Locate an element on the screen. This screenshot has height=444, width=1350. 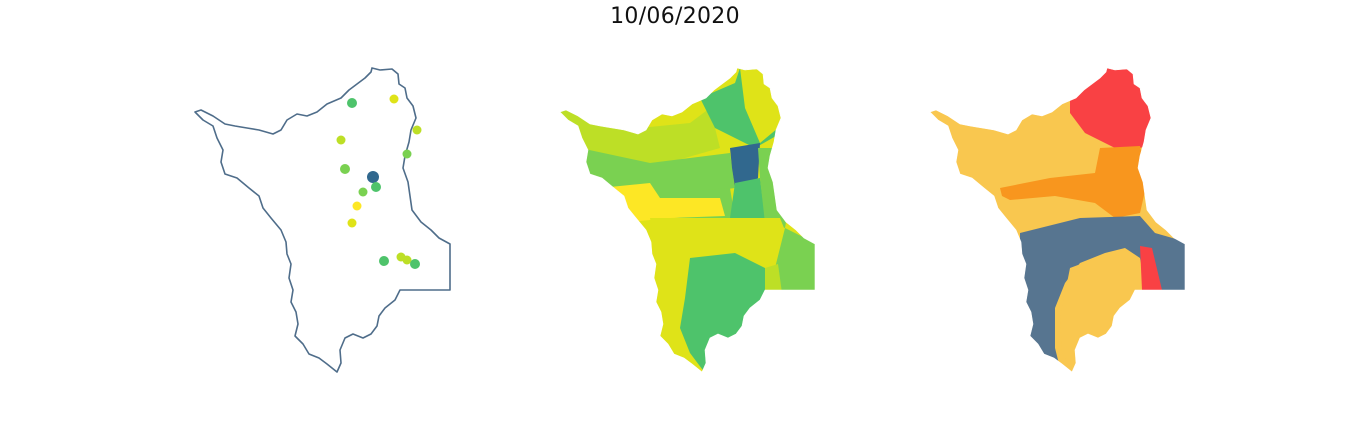
figure-title: 10/06/2020 is located at coordinates (675, 16).